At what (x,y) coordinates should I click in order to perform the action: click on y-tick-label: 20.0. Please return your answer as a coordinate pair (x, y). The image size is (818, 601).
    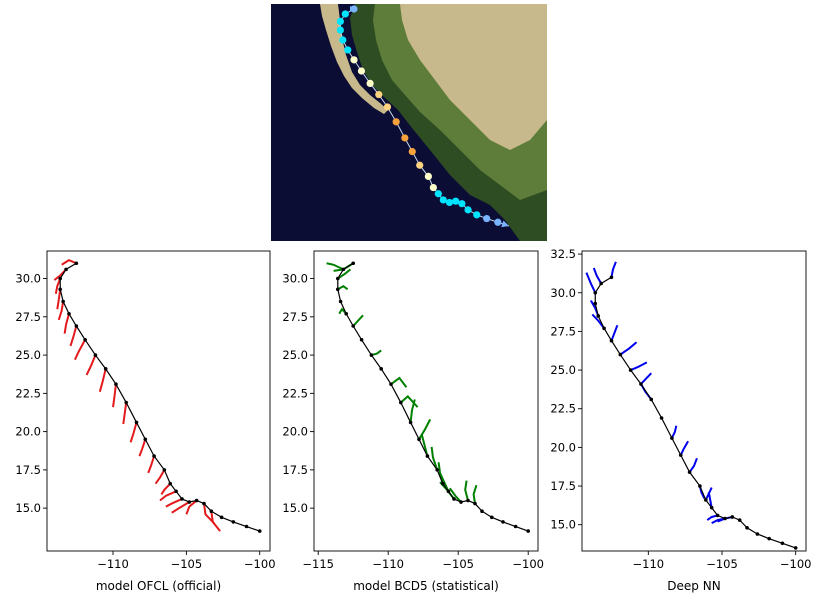
    Looking at the image, I should click on (28, 432).